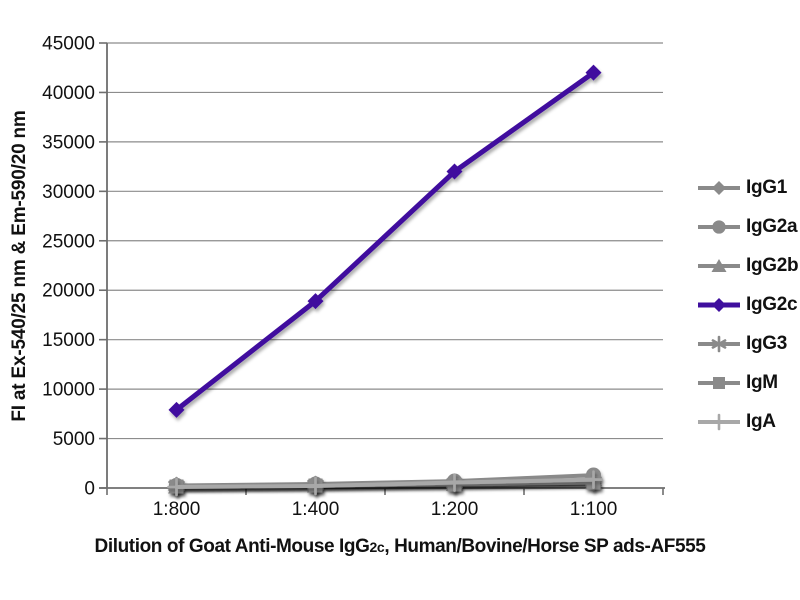 Image resolution: width=800 pixels, height=600 pixels. Describe the element at coordinates (593, 72) in the screenshot. I see `data-point-IgG2c-1:100` at that location.